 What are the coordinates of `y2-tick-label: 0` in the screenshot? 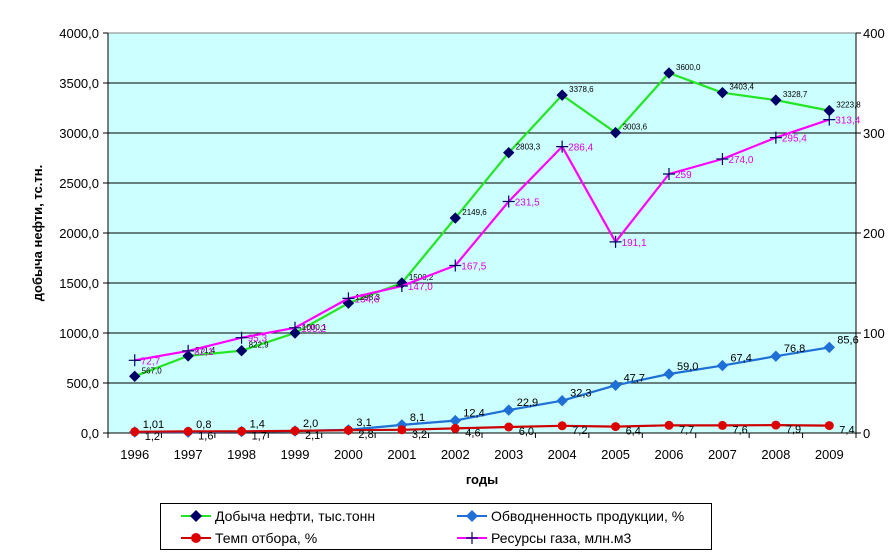 It's located at (866, 433).